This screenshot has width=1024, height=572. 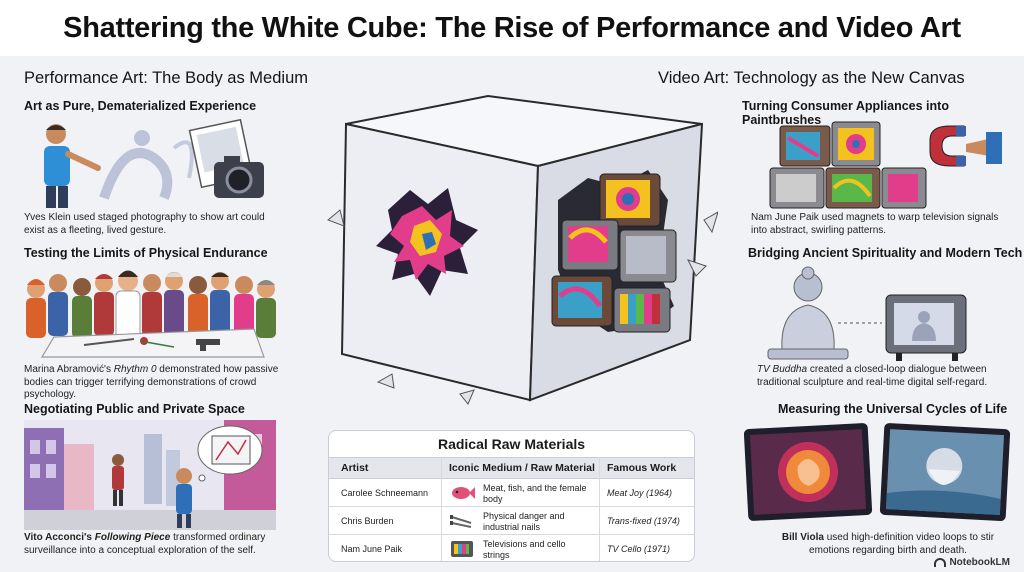 What do you see at coordinates (154, 163) in the screenshot?
I see `yves-klein-illustration` at bounding box center [154, 163].